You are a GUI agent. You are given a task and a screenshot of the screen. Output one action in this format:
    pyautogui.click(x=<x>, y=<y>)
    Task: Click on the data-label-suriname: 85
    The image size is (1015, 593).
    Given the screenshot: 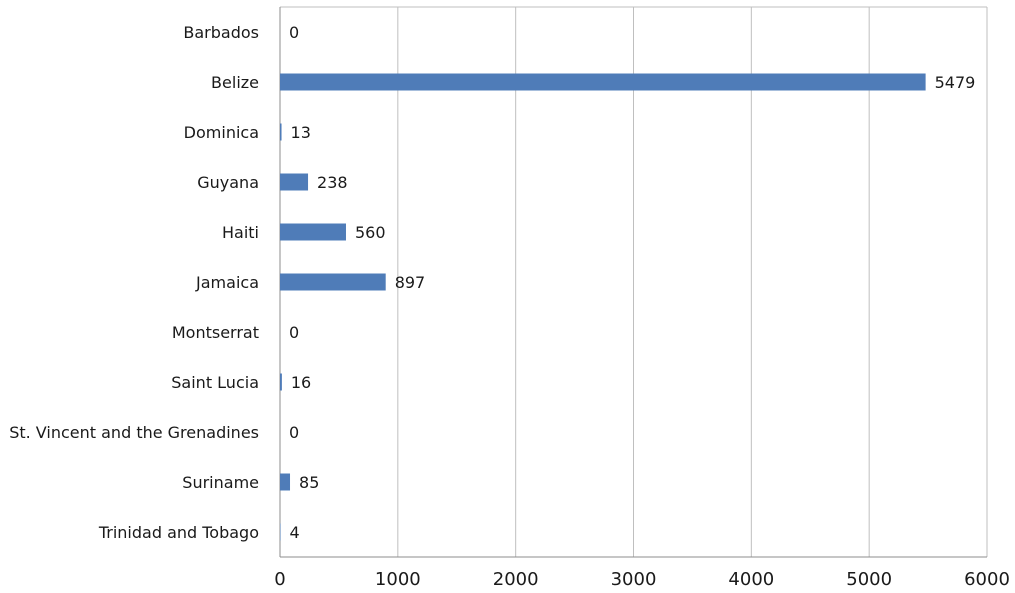 What is the action you would take?
    pyautogui.click(x=309, y=482)
    